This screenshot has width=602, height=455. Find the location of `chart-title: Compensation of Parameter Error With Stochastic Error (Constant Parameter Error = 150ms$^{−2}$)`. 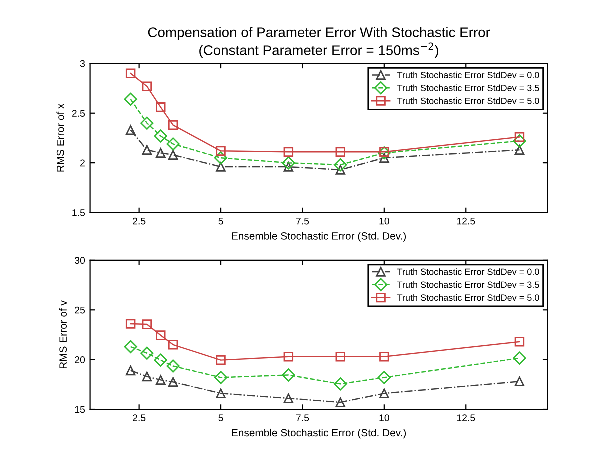

chart-title: Compensation of Parameter Error With Stochastic Error (Constant Parameter Error = 150ms$^{−2}$) is located at coordinates (319, 42).